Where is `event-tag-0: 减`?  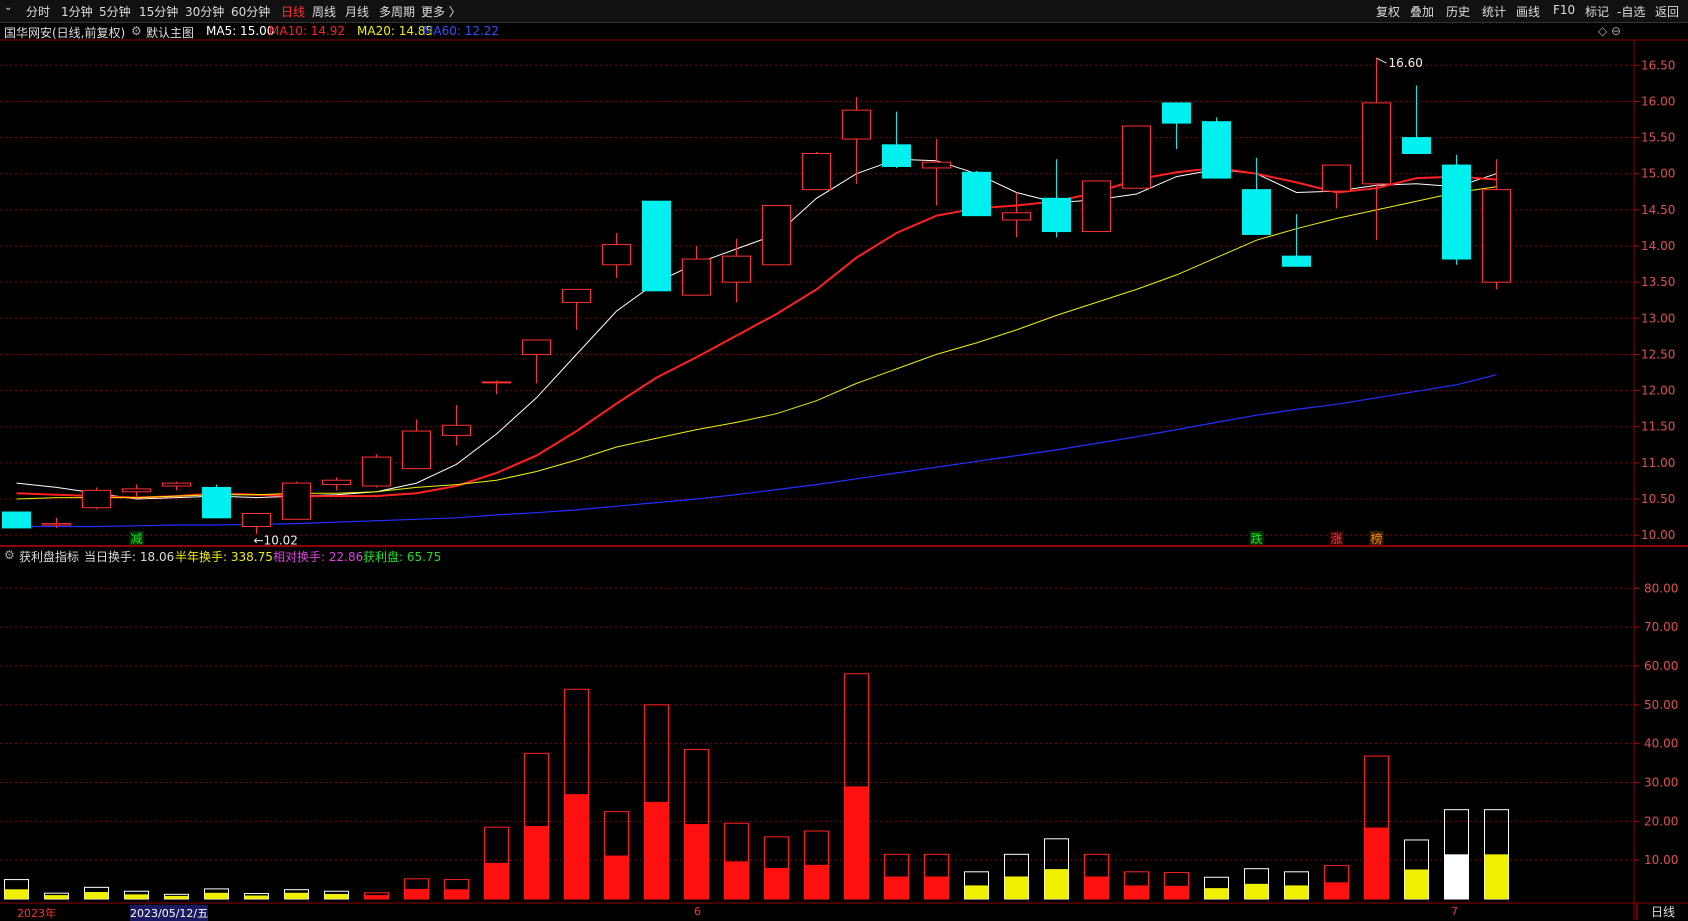 event-tag-0: 减 is located at coordinates (136, 538).